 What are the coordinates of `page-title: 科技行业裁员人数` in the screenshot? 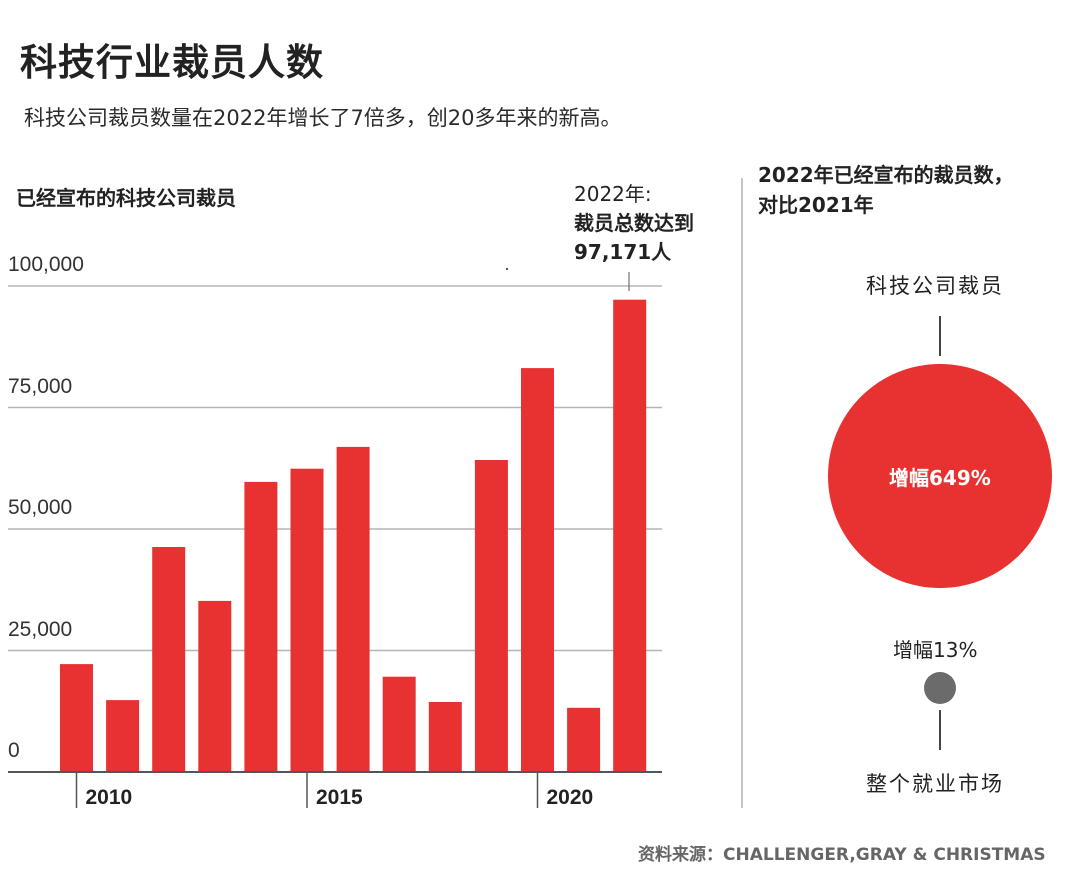 It's located at (172, 62).